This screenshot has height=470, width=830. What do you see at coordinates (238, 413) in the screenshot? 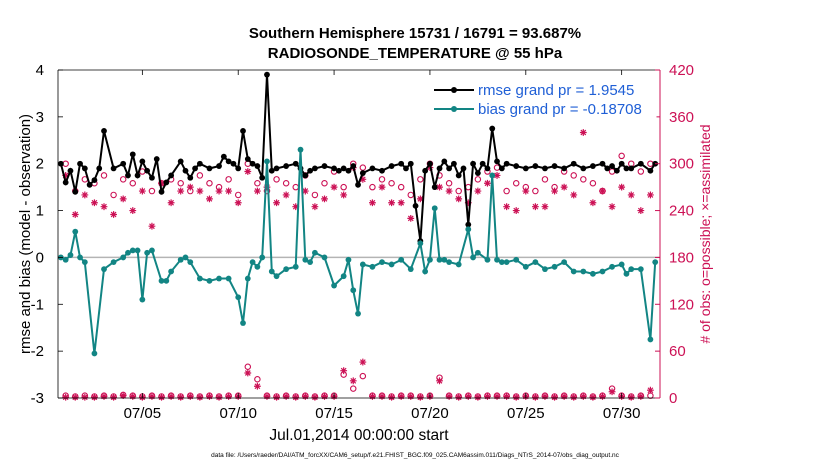
I see `x-tick-label: 07/10` at bounding box center [238, 413].